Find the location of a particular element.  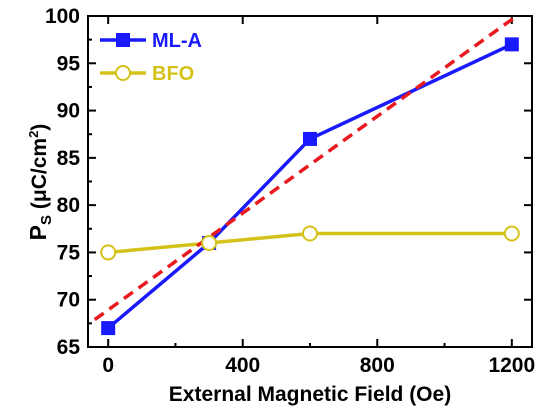

y-tick-label: 85 is located at coordinates (69, 158).